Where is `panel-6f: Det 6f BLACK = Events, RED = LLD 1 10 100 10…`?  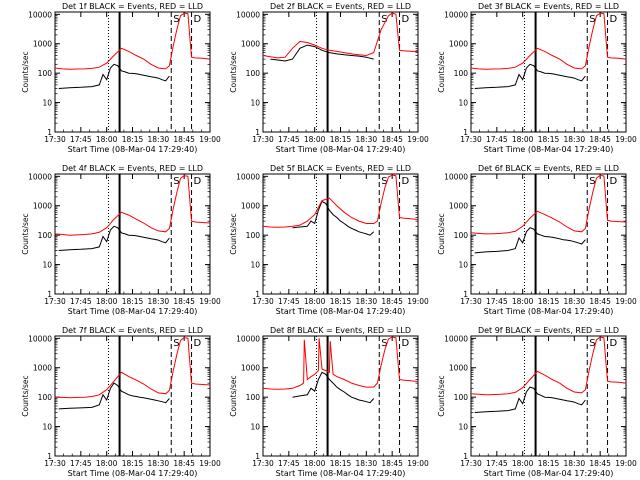 panel-6f: Det 6f BLACK = Events, RED = LLD 1 10 100 10… is located at coordinates (537, 240).